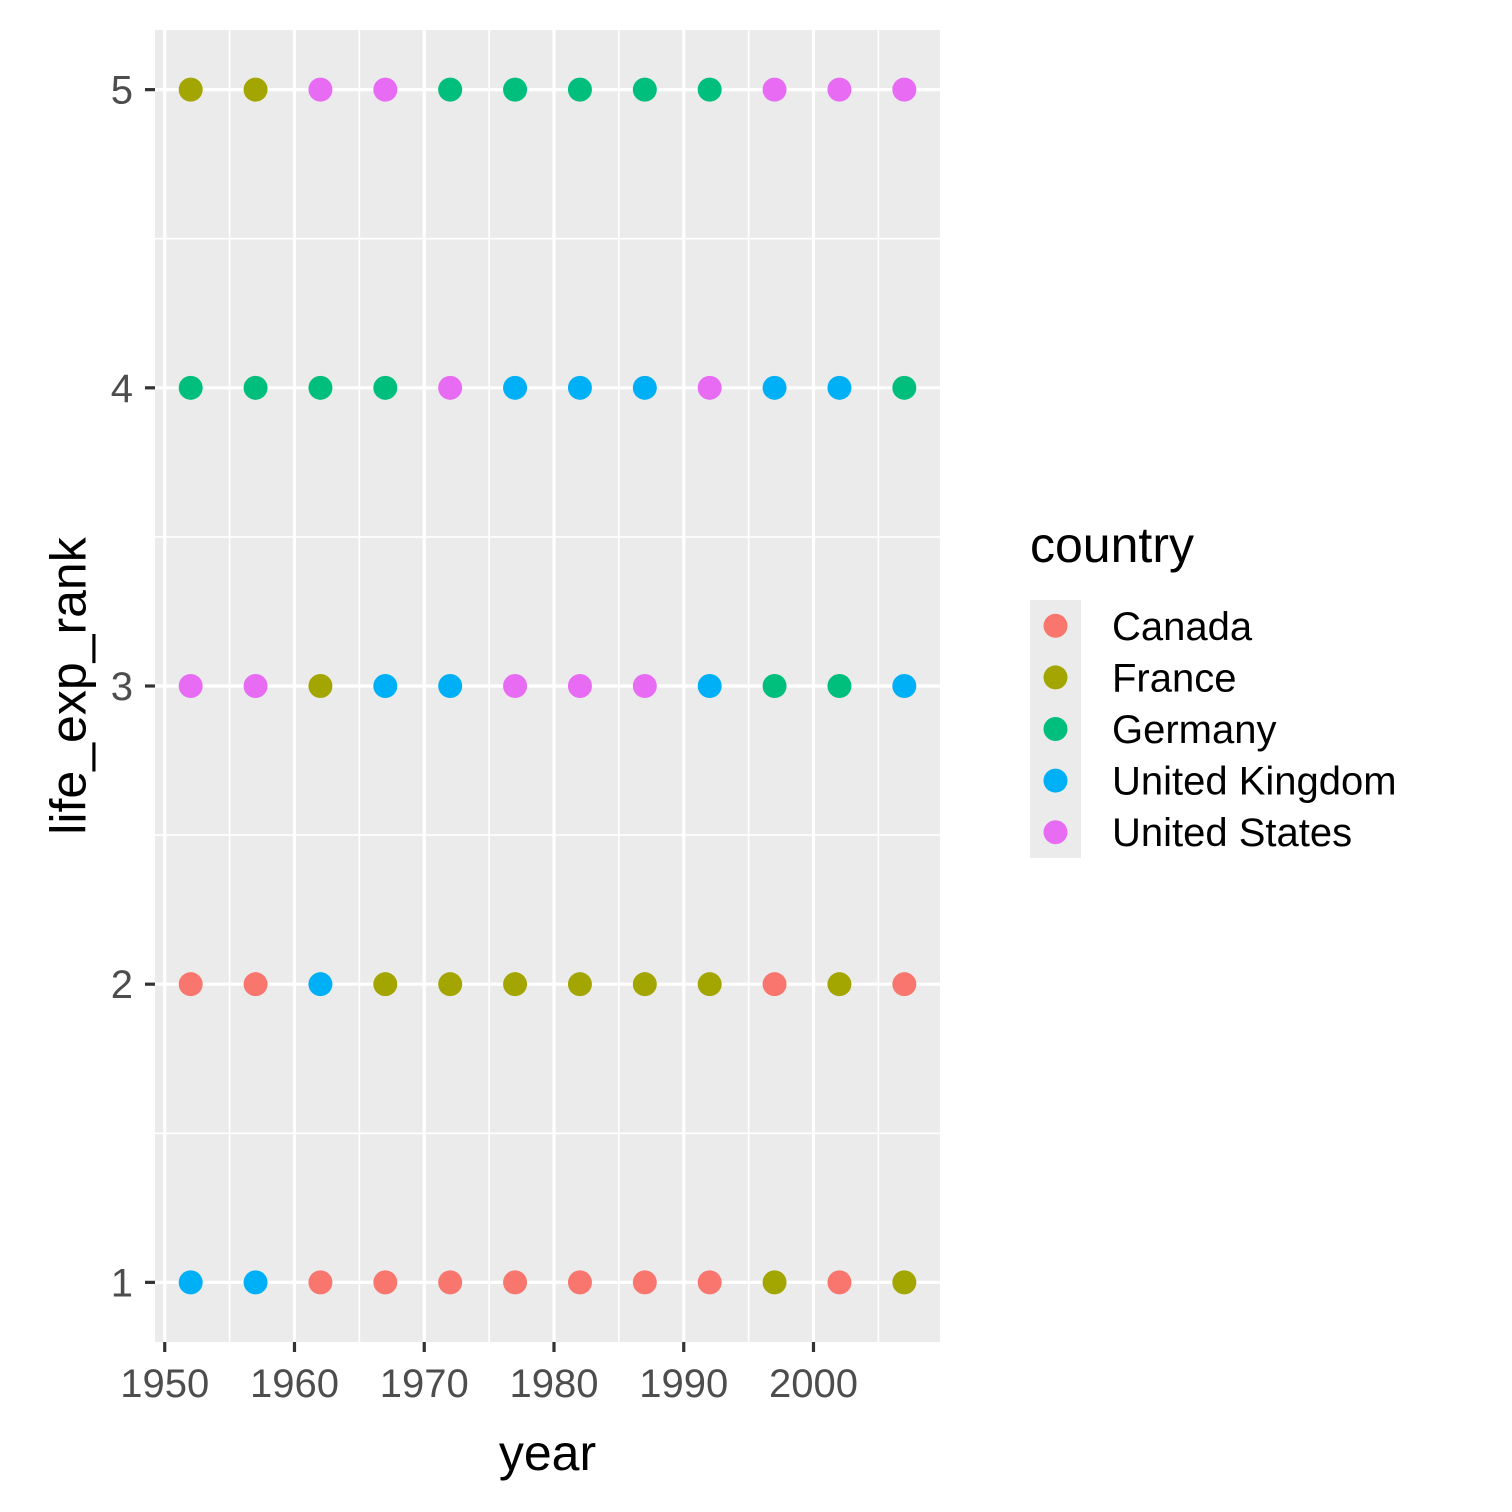 This screenshot has width=1512, height=1512. What do you see at coordinates (122, 1283) in the screenshot?
I see `y-tick-label: 1` at bounding box center [122, 1283].